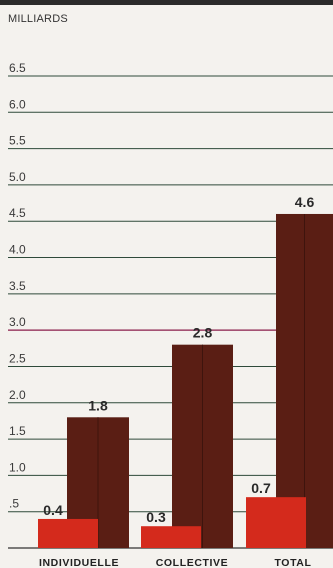 The height and width of the screenshot is (568, 333). I want to click on y-tick-label: 6.5, so click(17, 68).